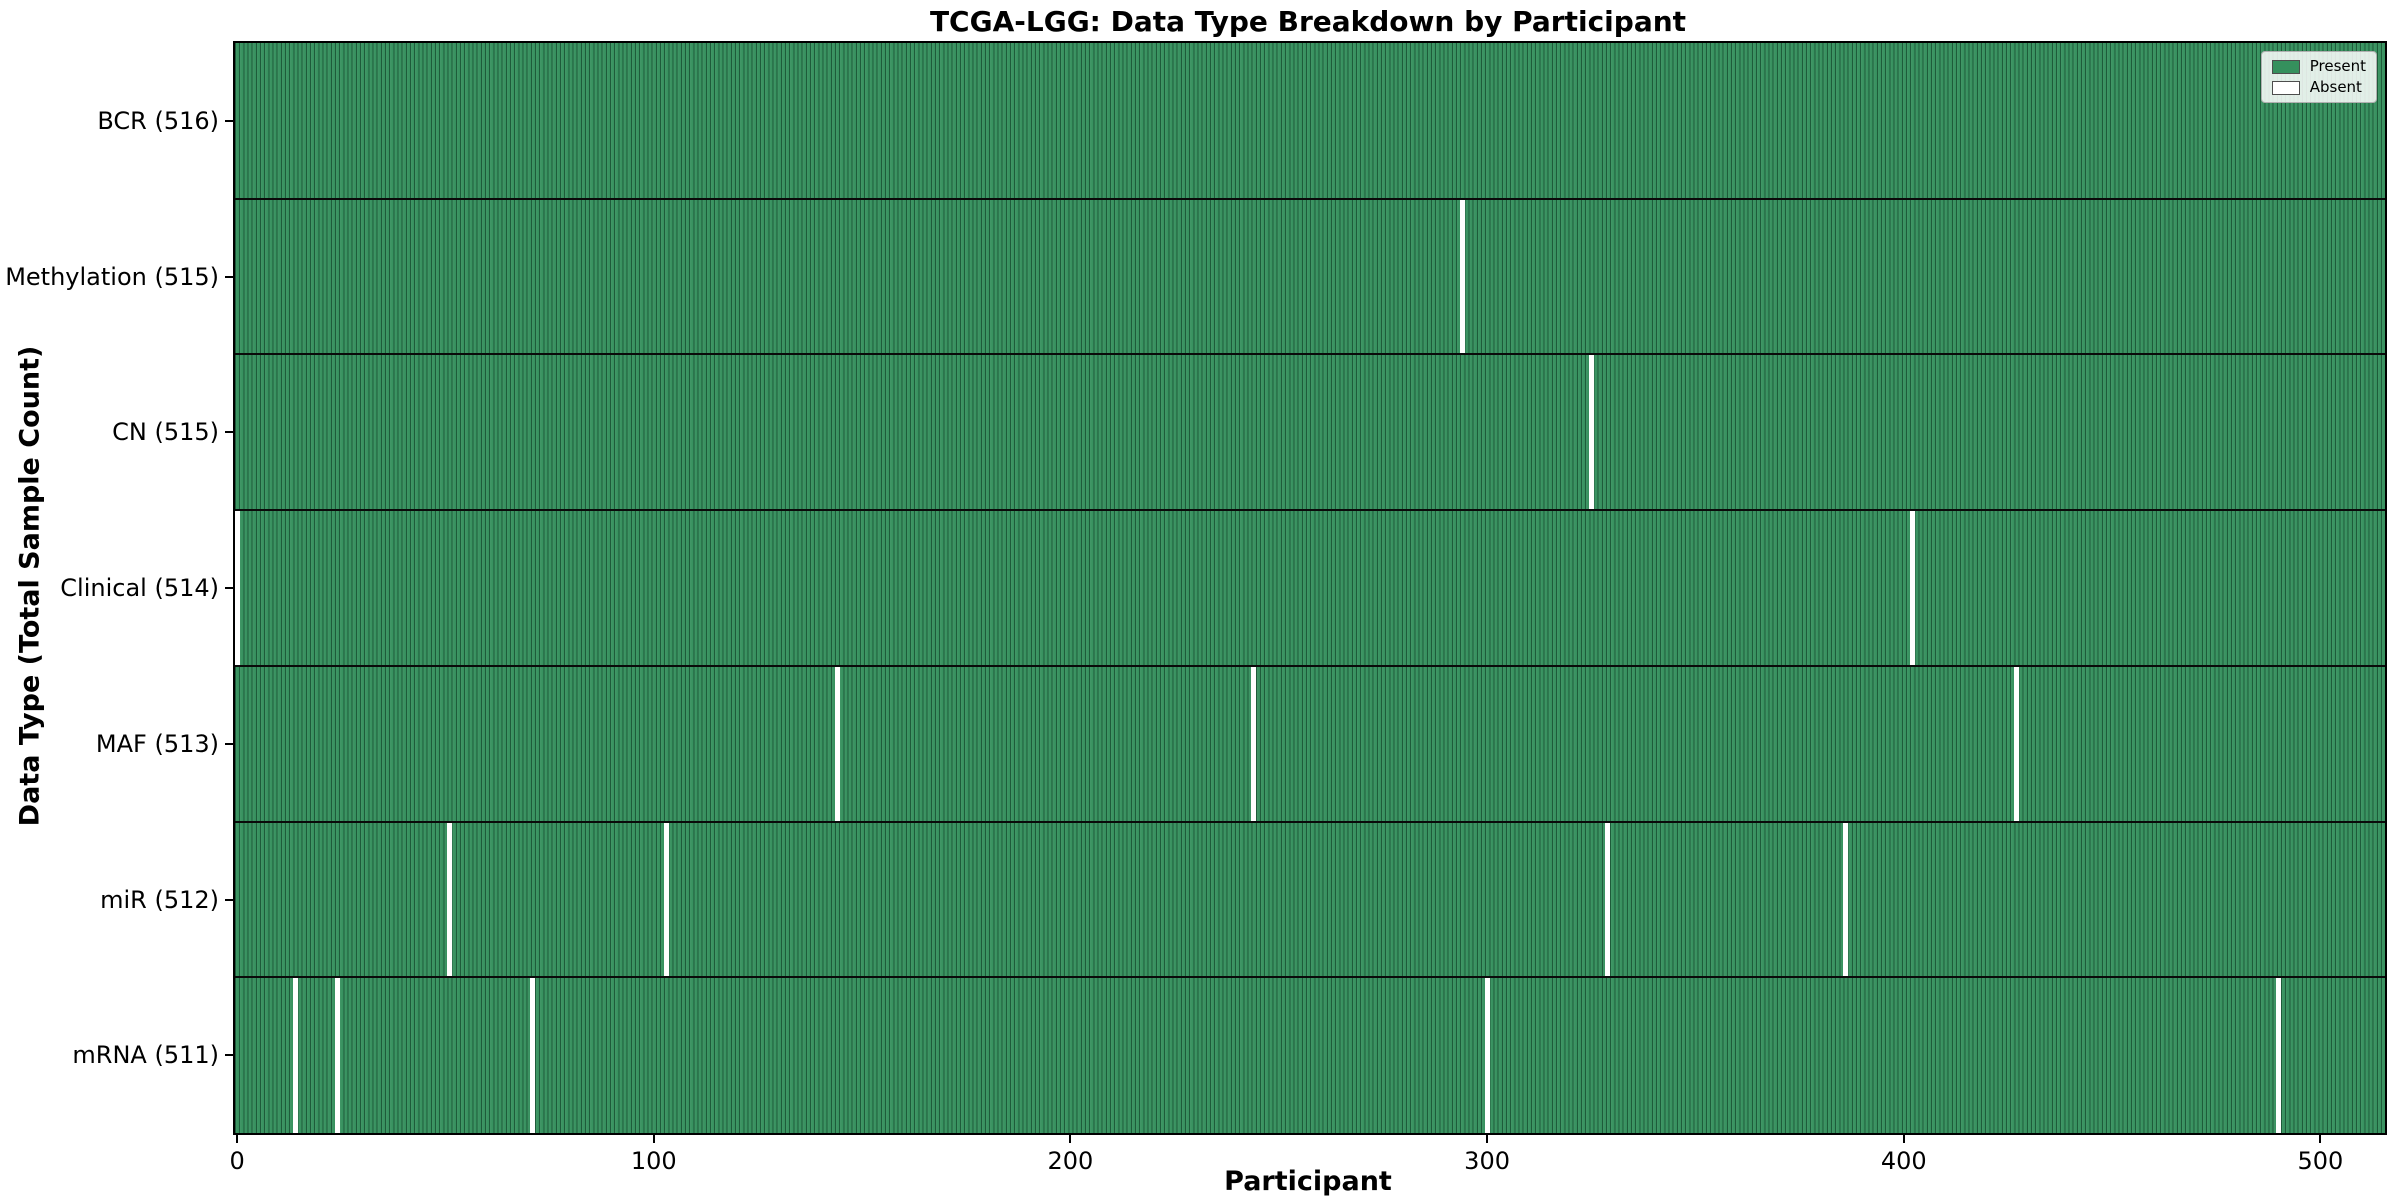 This screenshot has height=1200, width=2400. I want to click on row-band-mir, so click(1310, 899).